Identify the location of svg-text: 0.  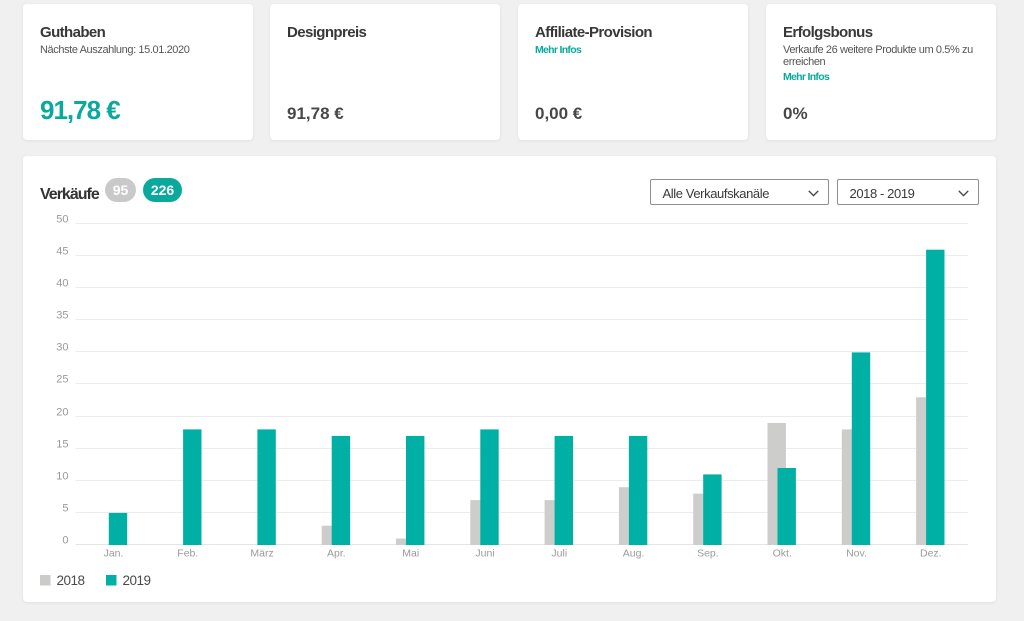
(65, 541).